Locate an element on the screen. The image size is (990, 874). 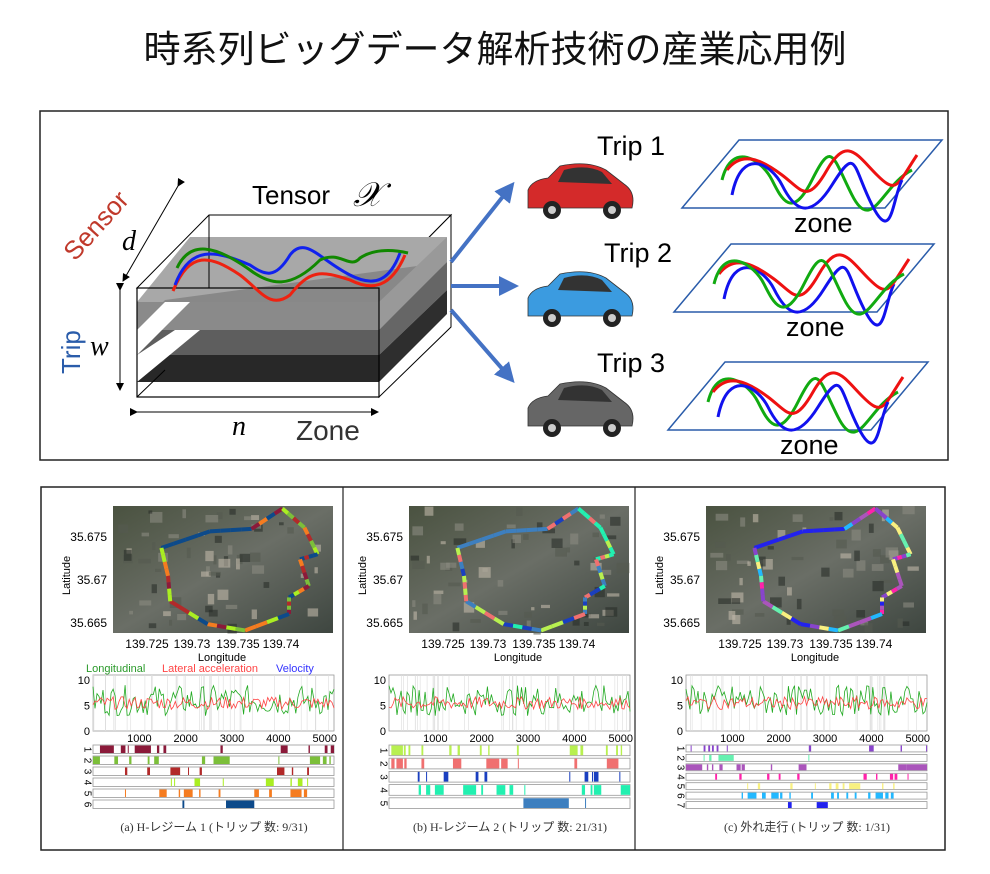
x-tick: 3000 is located at coordinates (528, 739).